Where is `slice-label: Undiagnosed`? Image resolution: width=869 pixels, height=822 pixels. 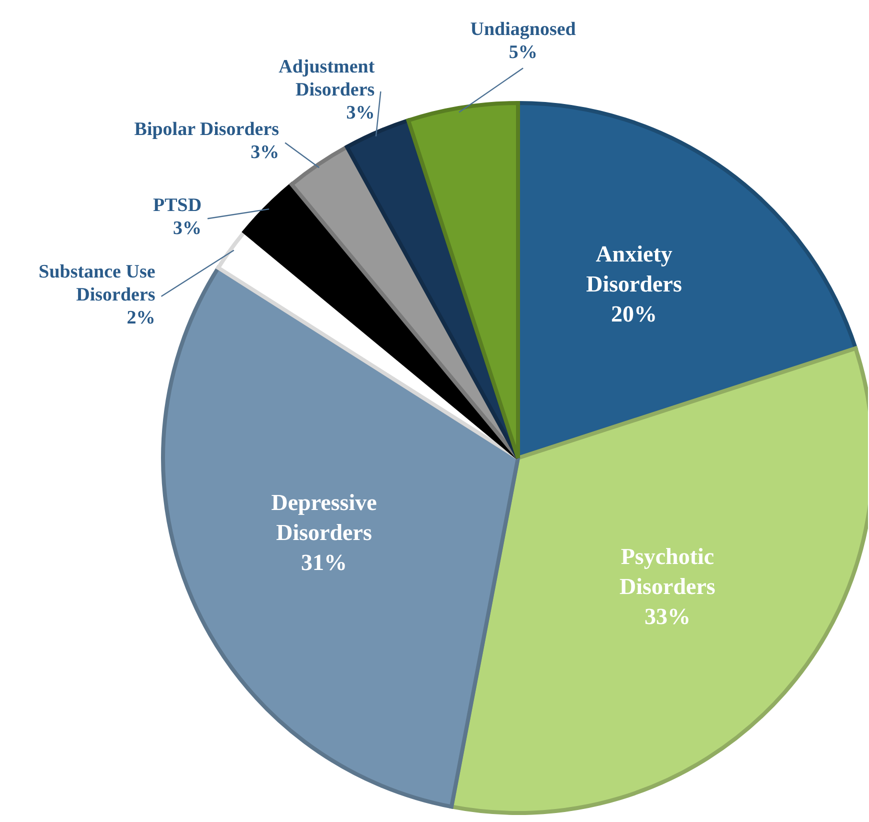 slice-label: Undiagnosed is located at coordinates (523, 29).